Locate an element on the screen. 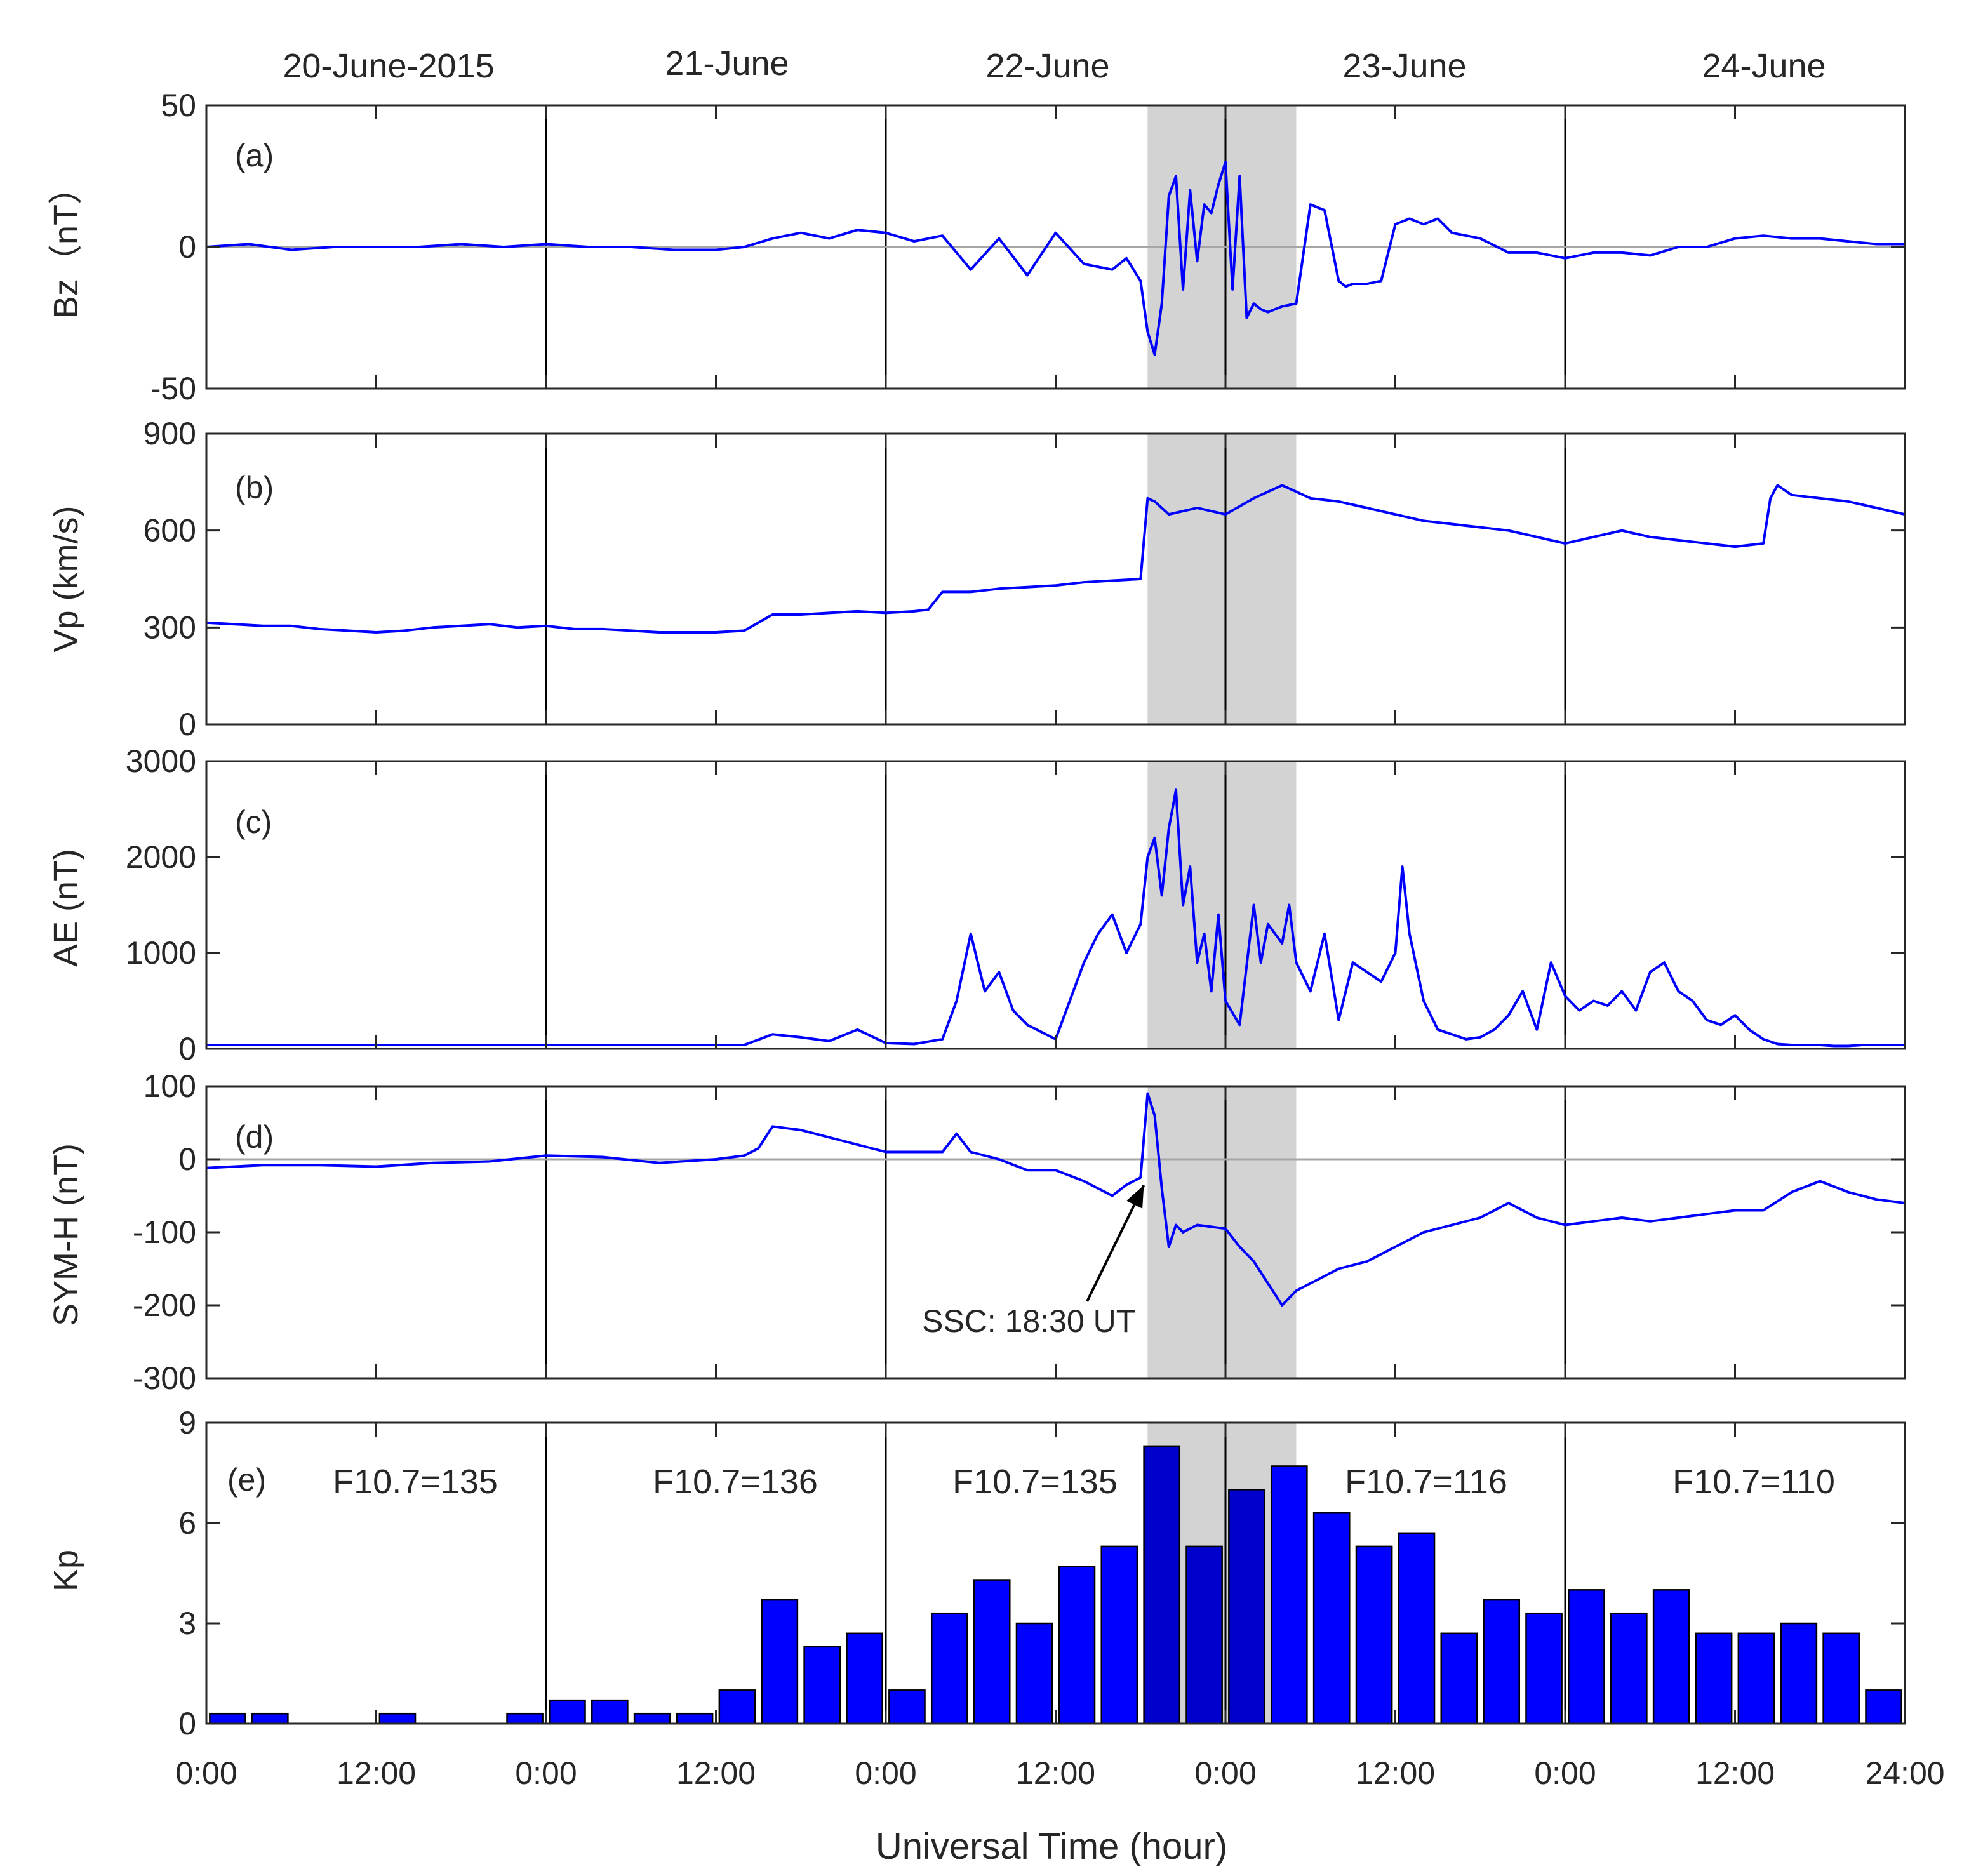  f107-label-3: F10.7=116 is located at coordinates (1426, 1482).